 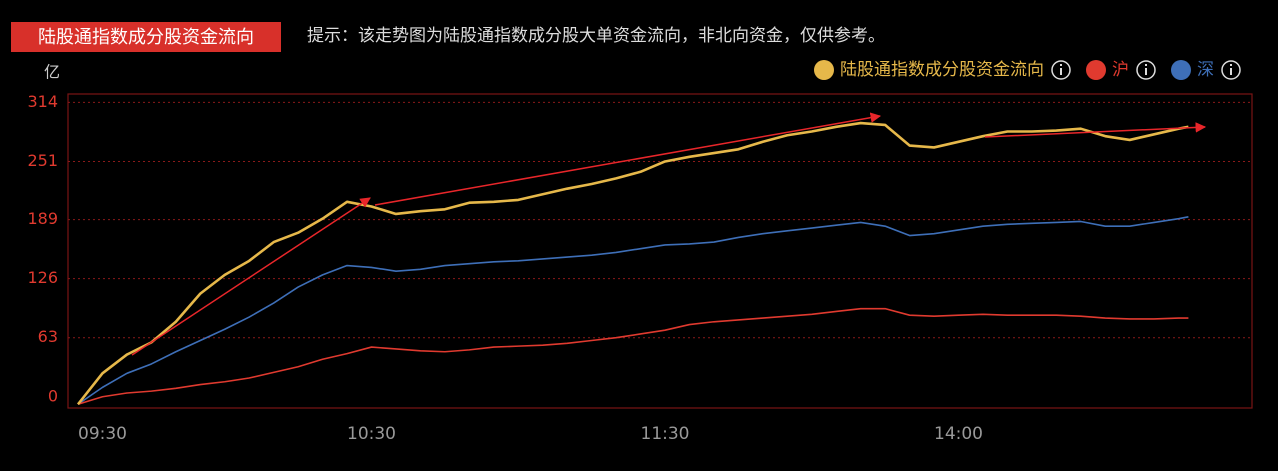 I want to click on legend-item: 沪, so click(x=1121, y=70).